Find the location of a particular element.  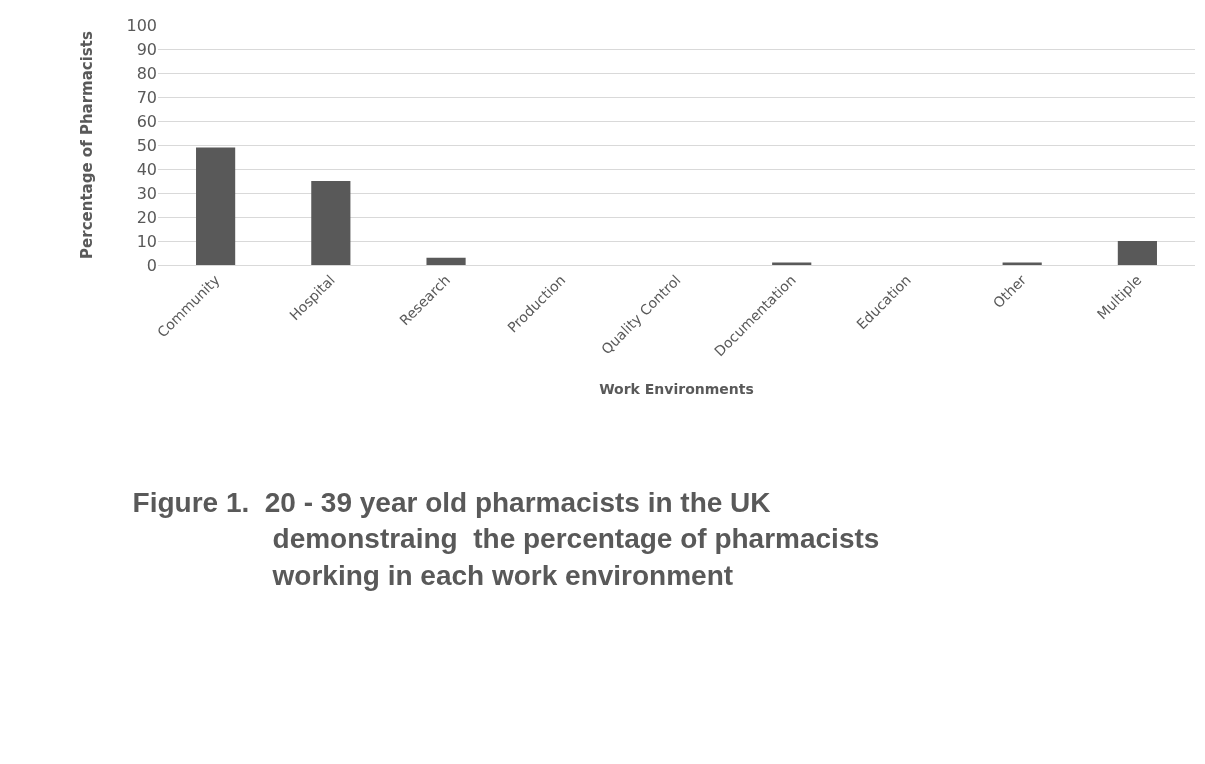

y-tick-label: 90 is located at coordinates (146, 49).